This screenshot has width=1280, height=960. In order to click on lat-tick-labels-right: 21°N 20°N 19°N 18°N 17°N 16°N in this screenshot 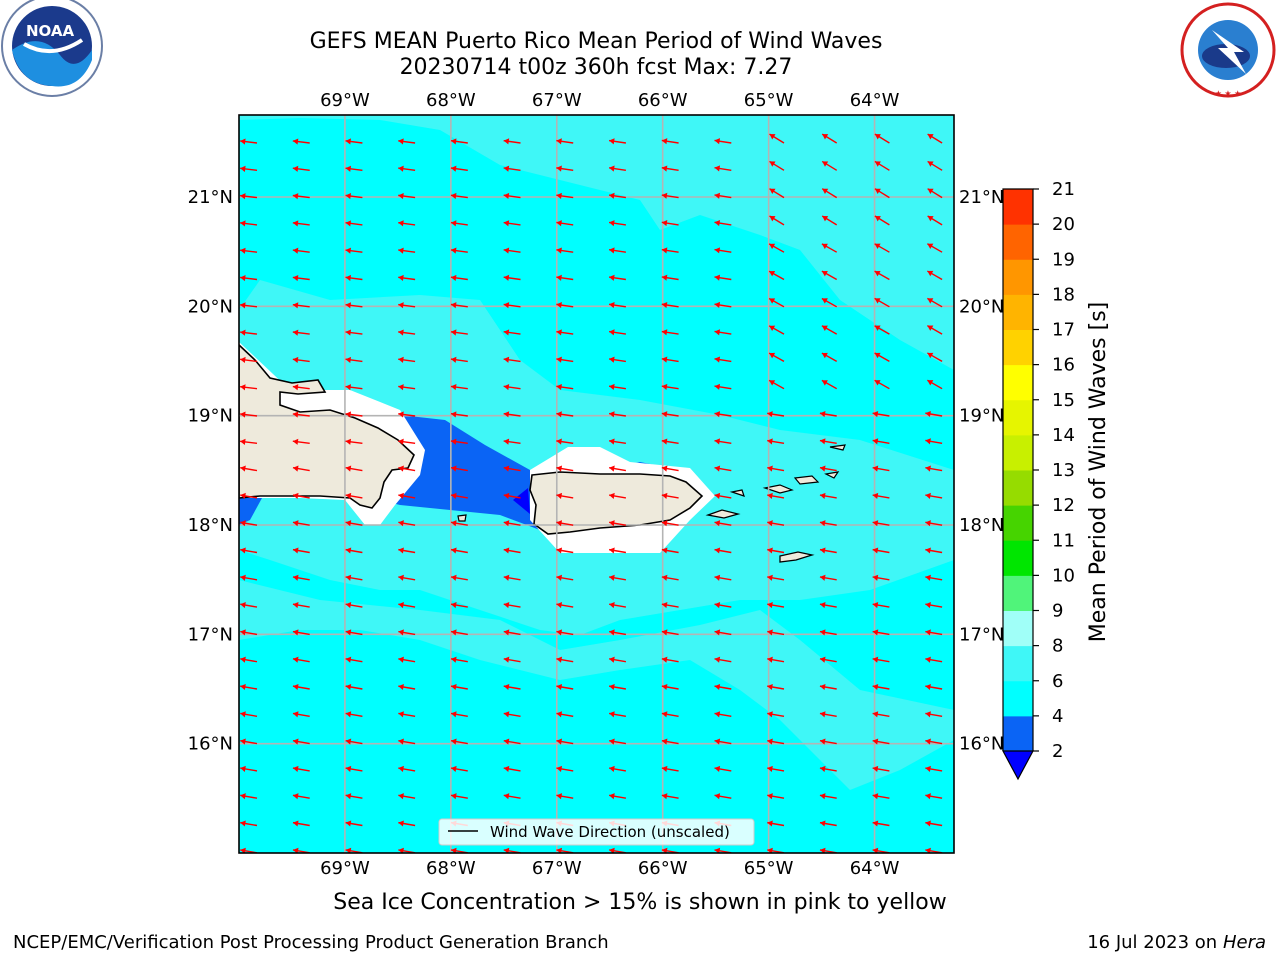, I will do `click(981, 471)`.